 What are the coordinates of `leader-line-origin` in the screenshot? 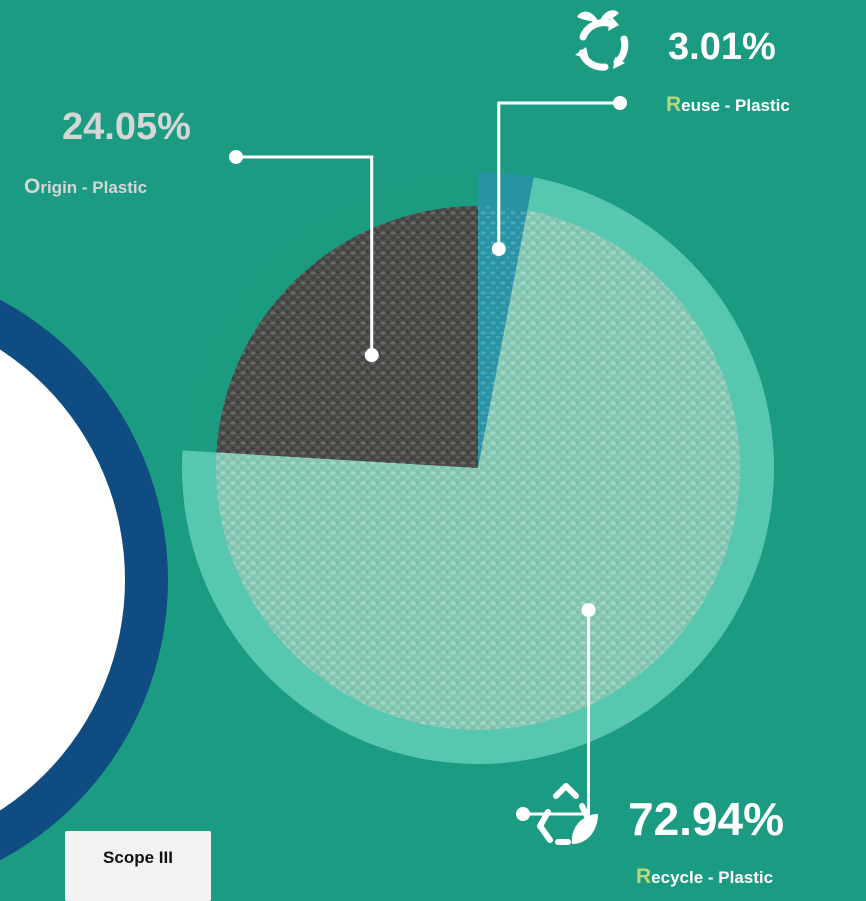 It's located at (304, 256).